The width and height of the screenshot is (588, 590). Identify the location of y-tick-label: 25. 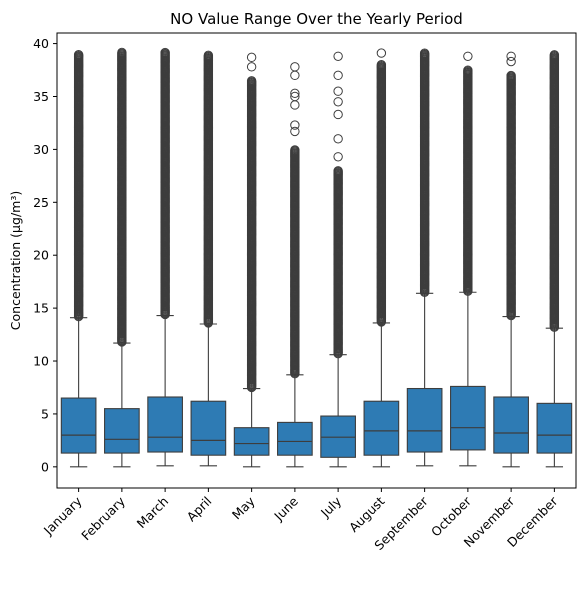
(41, 202).